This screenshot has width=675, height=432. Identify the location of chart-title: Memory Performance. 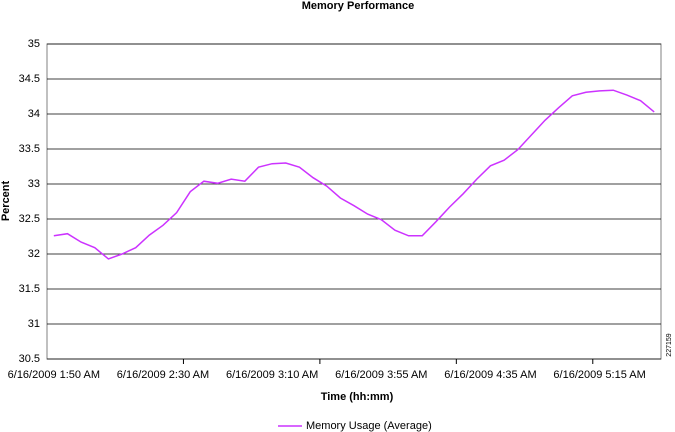
(358, 6).